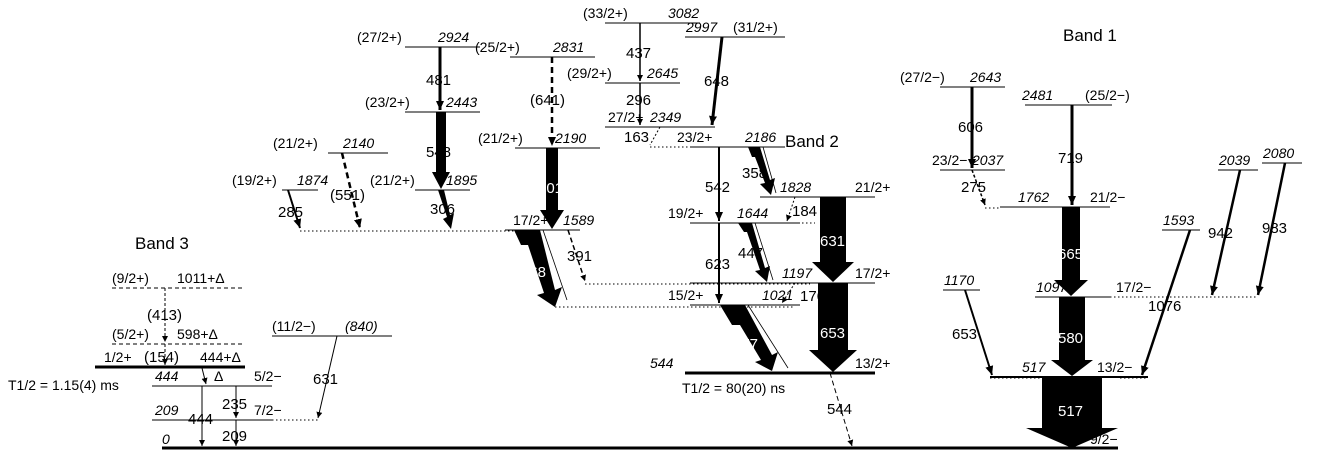 The image size is (1326, 450). What do you see at coordinates (636, 137) in the screenshot?
I see `gamma-label-163: 163` at bounding box center [636, 137].